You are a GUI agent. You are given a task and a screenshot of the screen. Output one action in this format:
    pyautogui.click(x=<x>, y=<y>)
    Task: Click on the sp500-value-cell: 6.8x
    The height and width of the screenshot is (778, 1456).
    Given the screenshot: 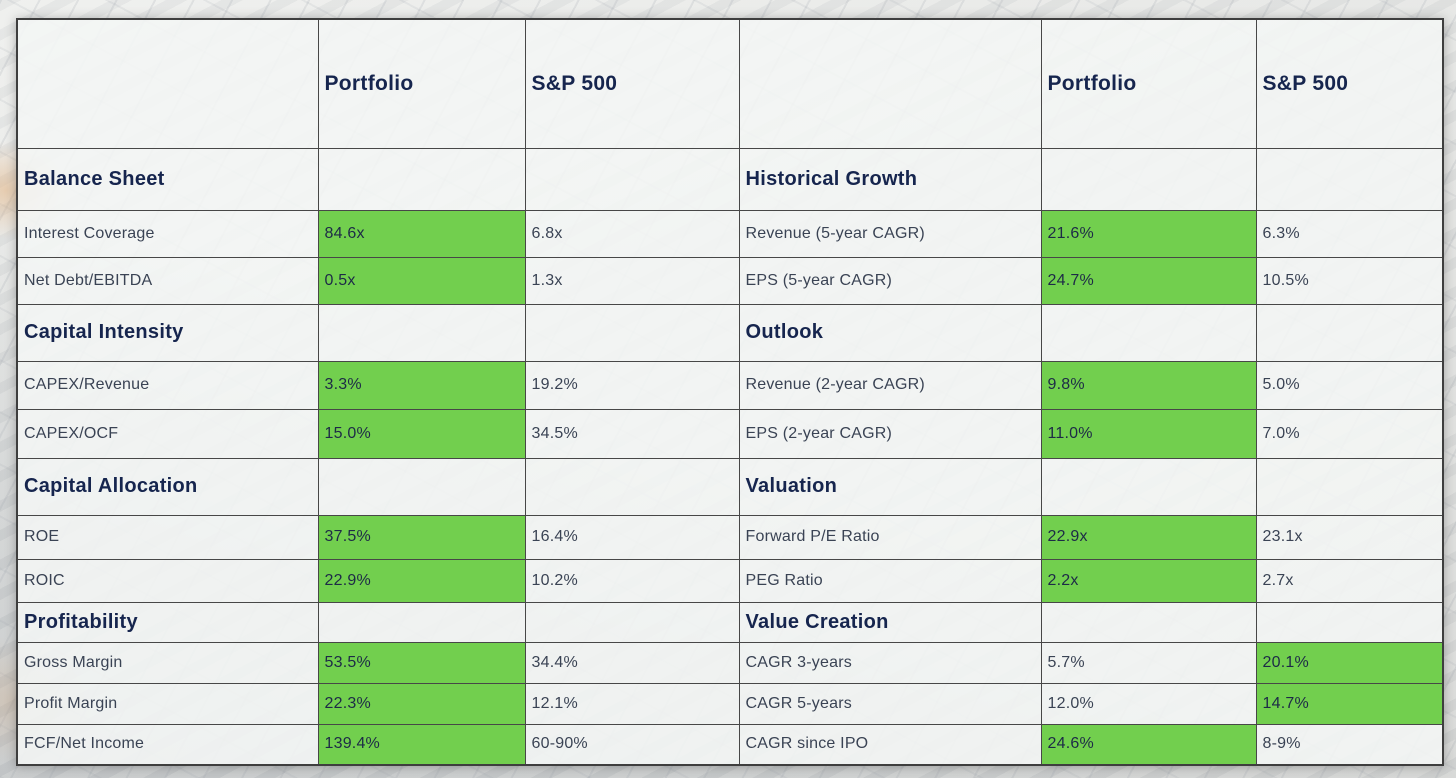 What is the action you would take?
    pyautogui.click(x=632, y=233)
    